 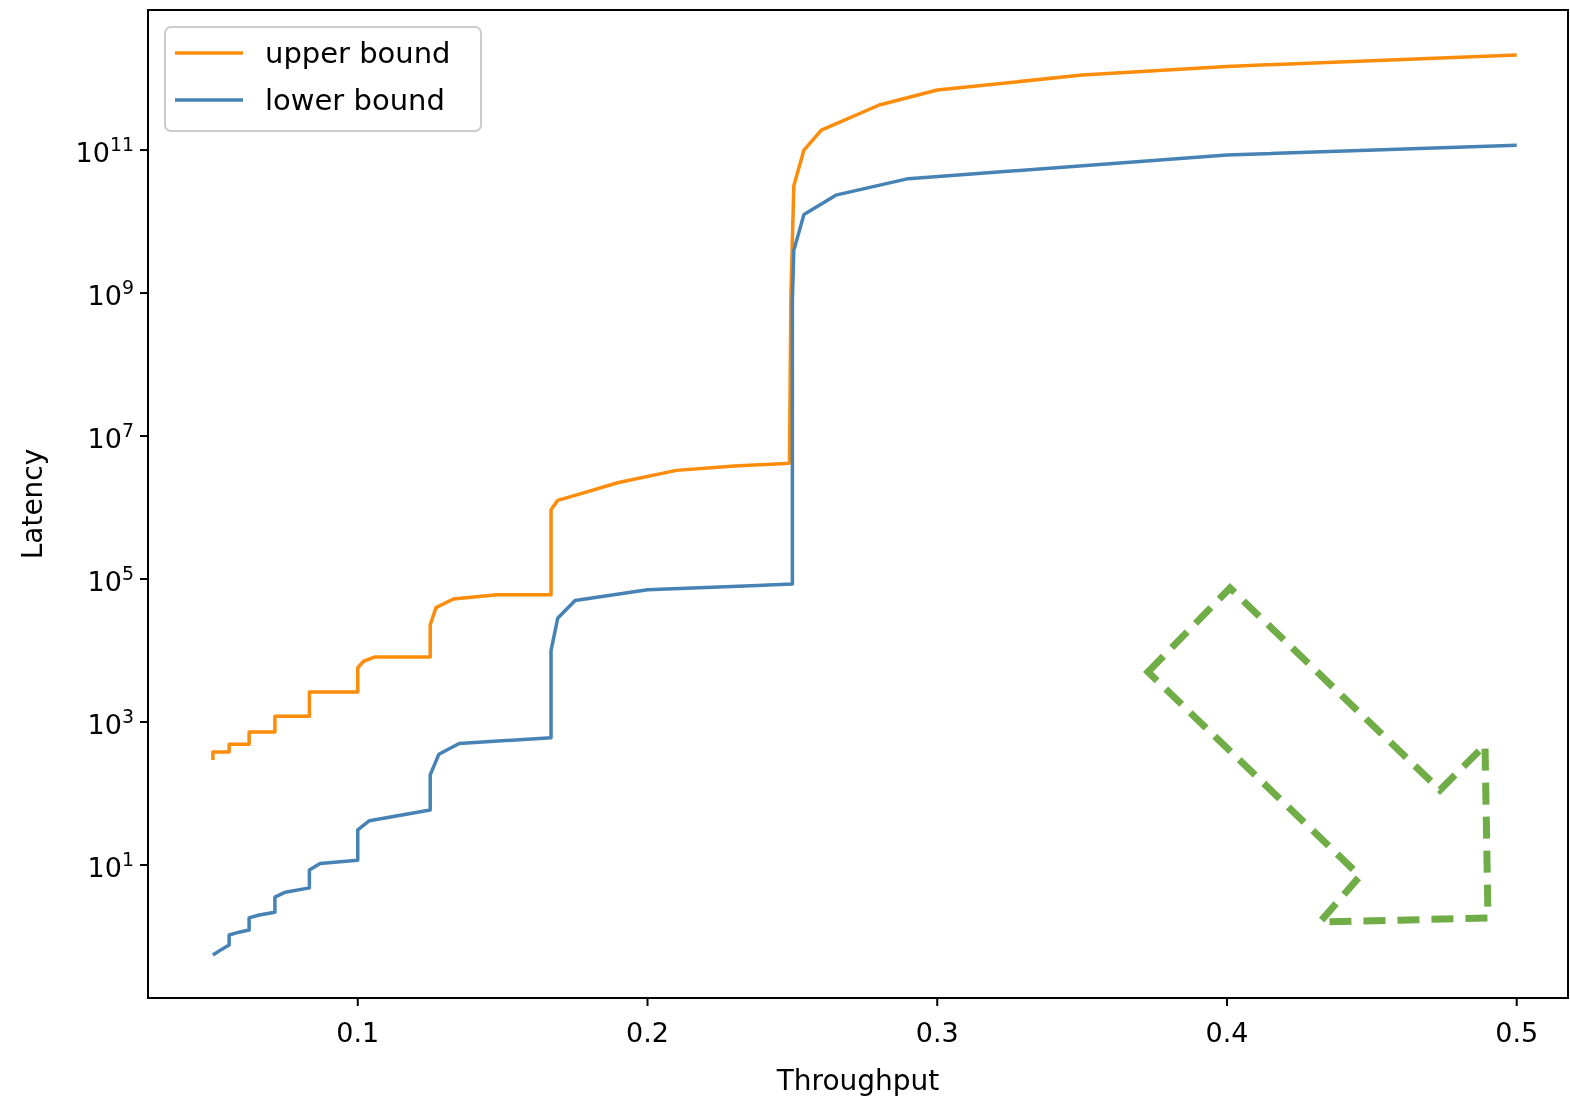 What do you see at coordinates (110, 866) in the screenshot?
I see `y-tick-label: 10$^{1}$` at bounding box center [110, 866].